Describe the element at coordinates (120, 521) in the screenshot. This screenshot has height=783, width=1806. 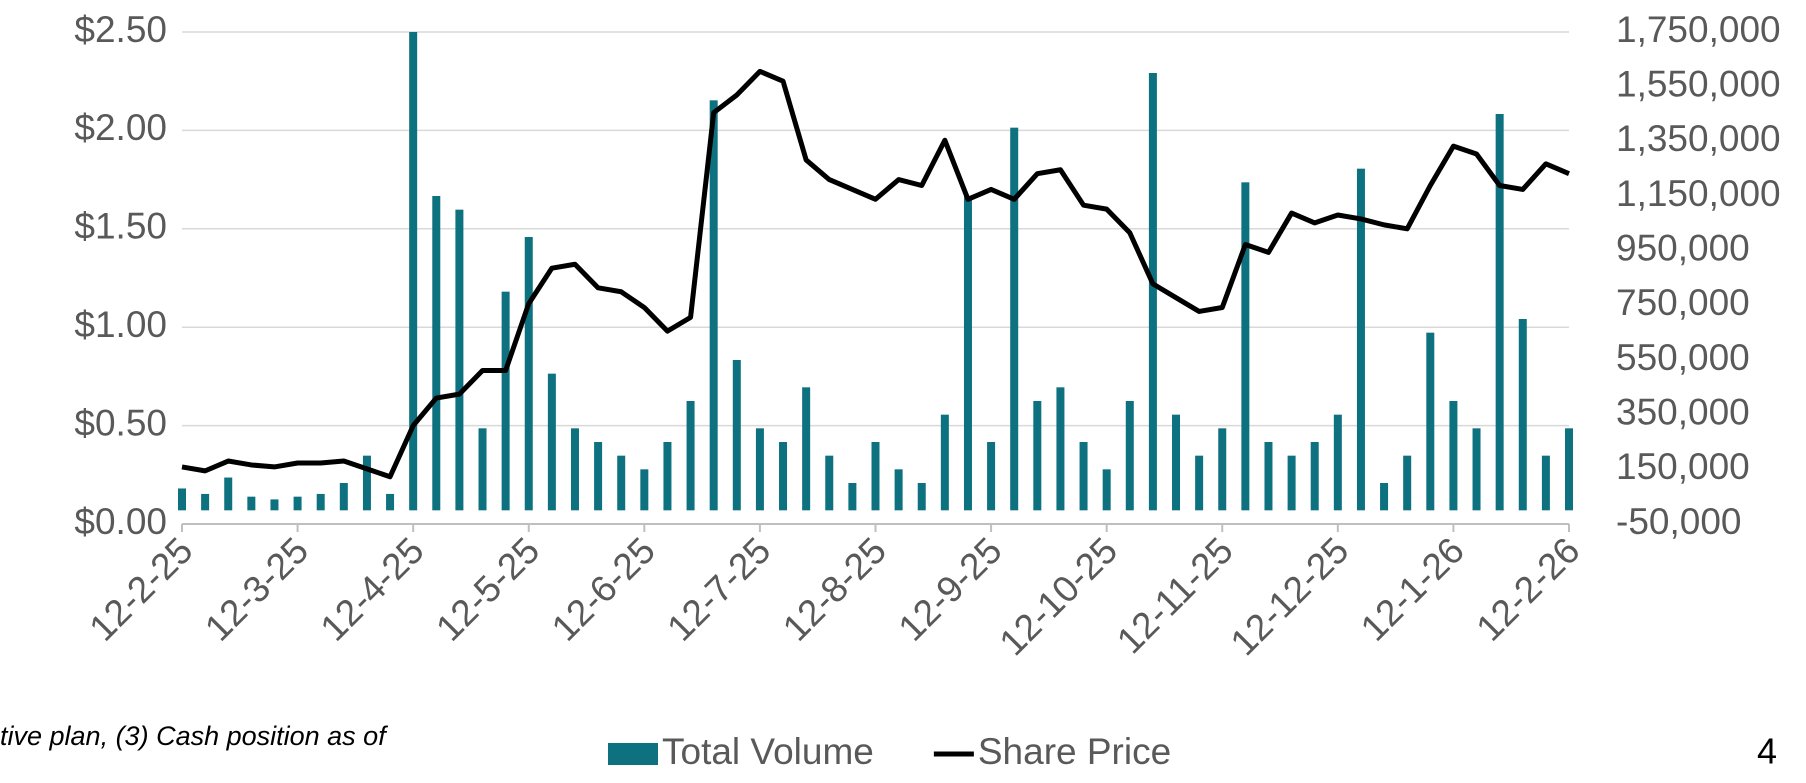
I see `y-tick-label: $0.00` at that location.